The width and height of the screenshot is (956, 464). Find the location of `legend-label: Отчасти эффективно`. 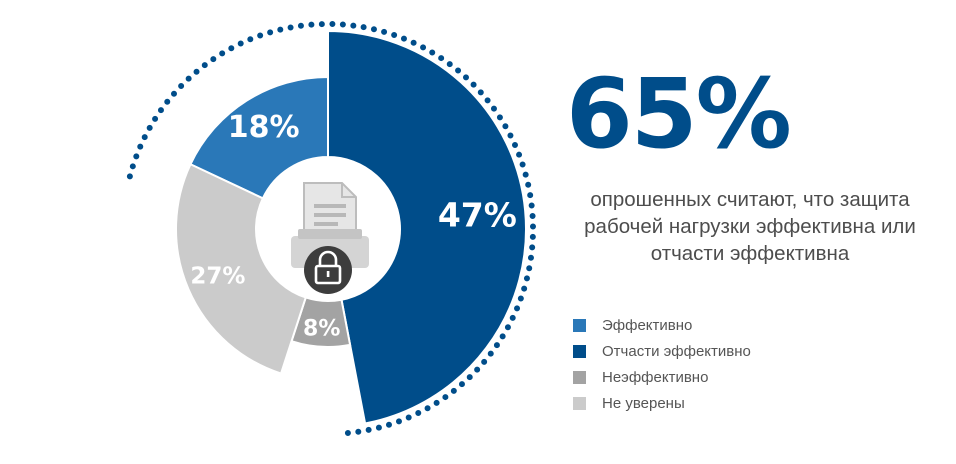

legend-label: Отчасти эффективно is located at coordinates (676, 351).